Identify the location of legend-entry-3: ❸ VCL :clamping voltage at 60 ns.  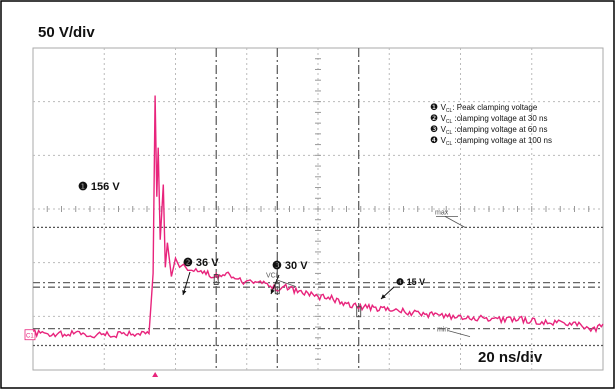
(489, 130).